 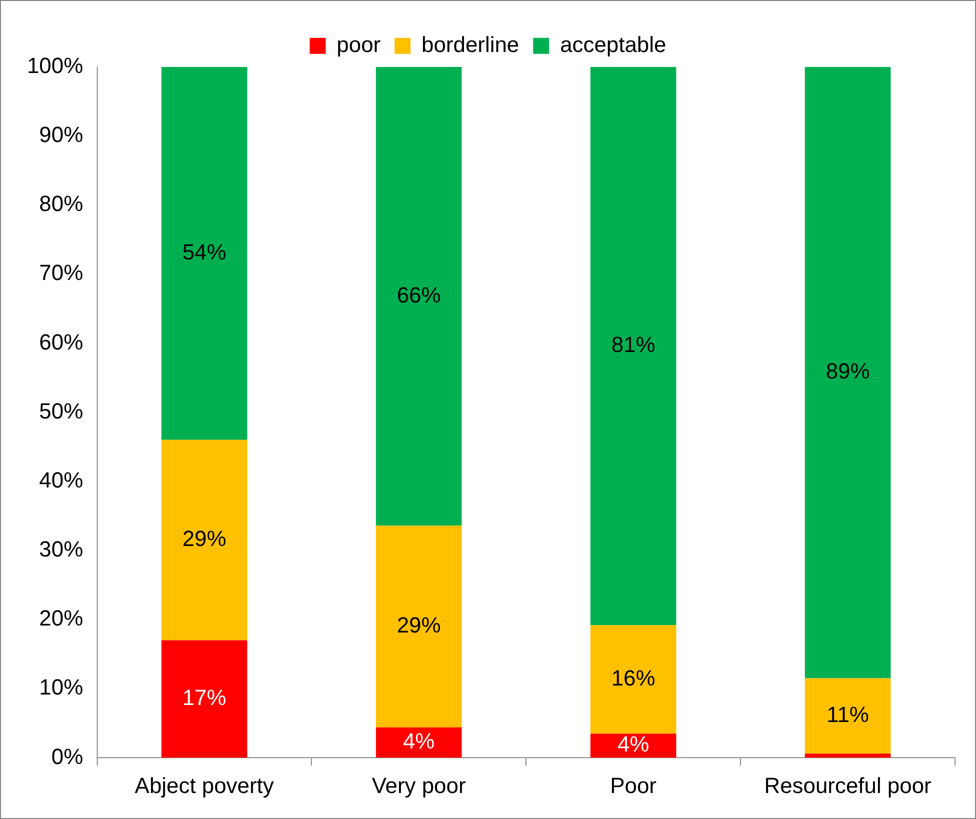 I want to click on data-label: 11%, so click(x=847, y=714).